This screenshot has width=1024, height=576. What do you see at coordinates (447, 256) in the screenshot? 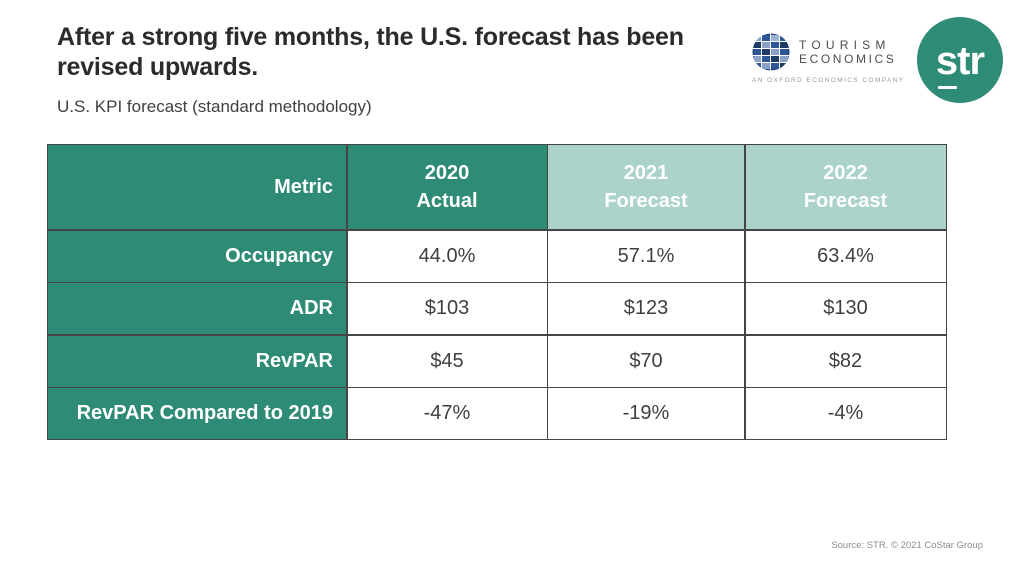
I see `occupancy-2020-value: 44.0%` at bounding box center [447, 256].